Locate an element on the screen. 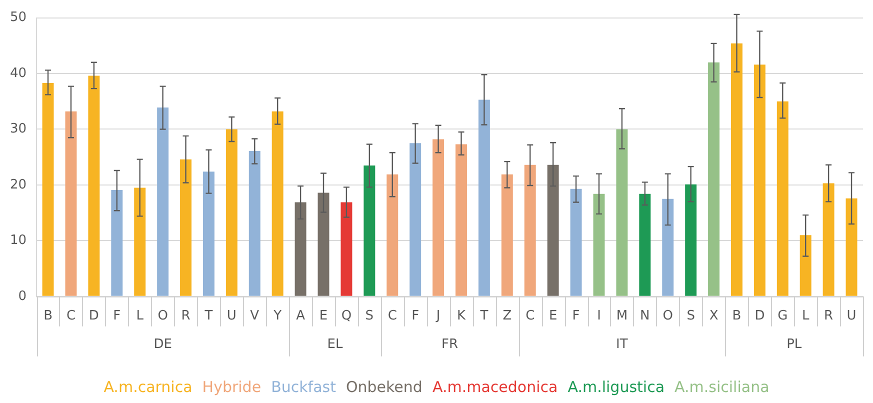  text: EL is located at coordinates (335, 344).